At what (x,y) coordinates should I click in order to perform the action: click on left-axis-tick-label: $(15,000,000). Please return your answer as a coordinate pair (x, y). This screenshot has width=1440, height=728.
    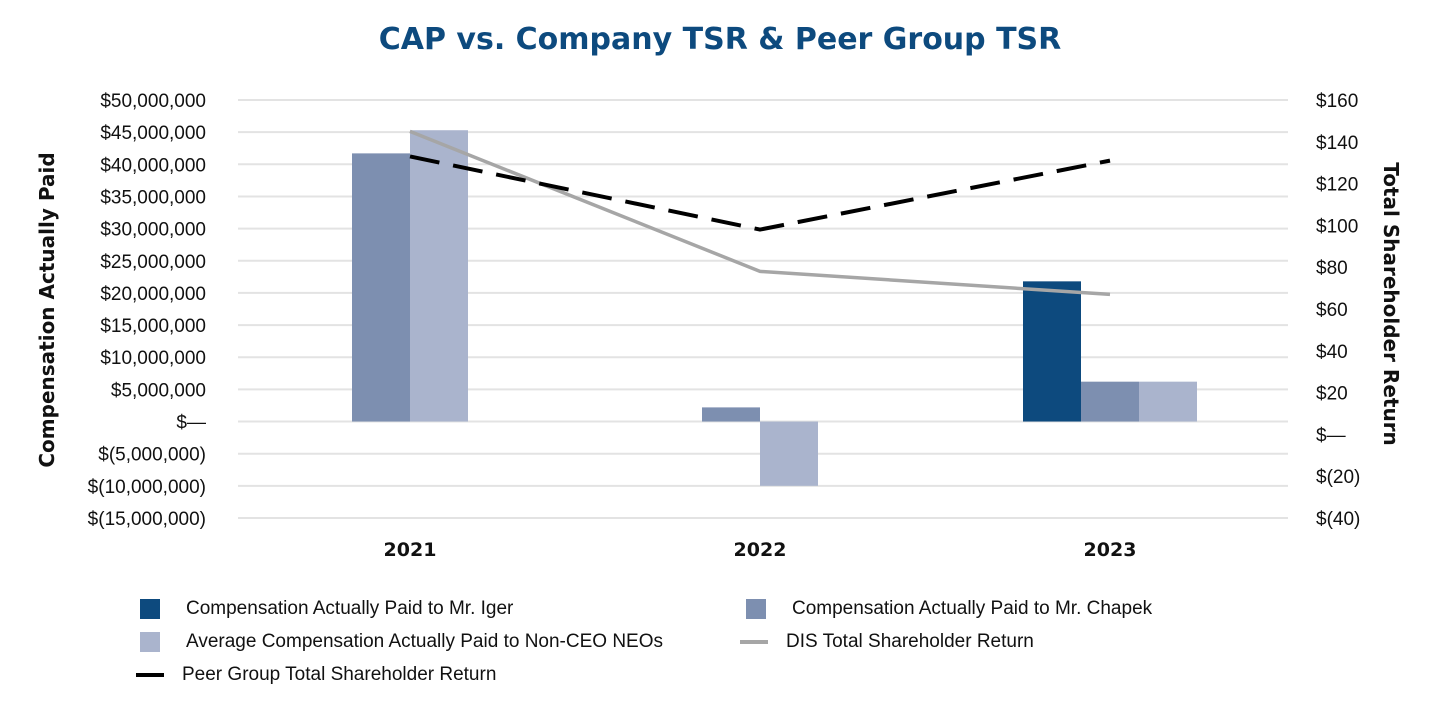
    Looking at the image, I should click on (147, 519).